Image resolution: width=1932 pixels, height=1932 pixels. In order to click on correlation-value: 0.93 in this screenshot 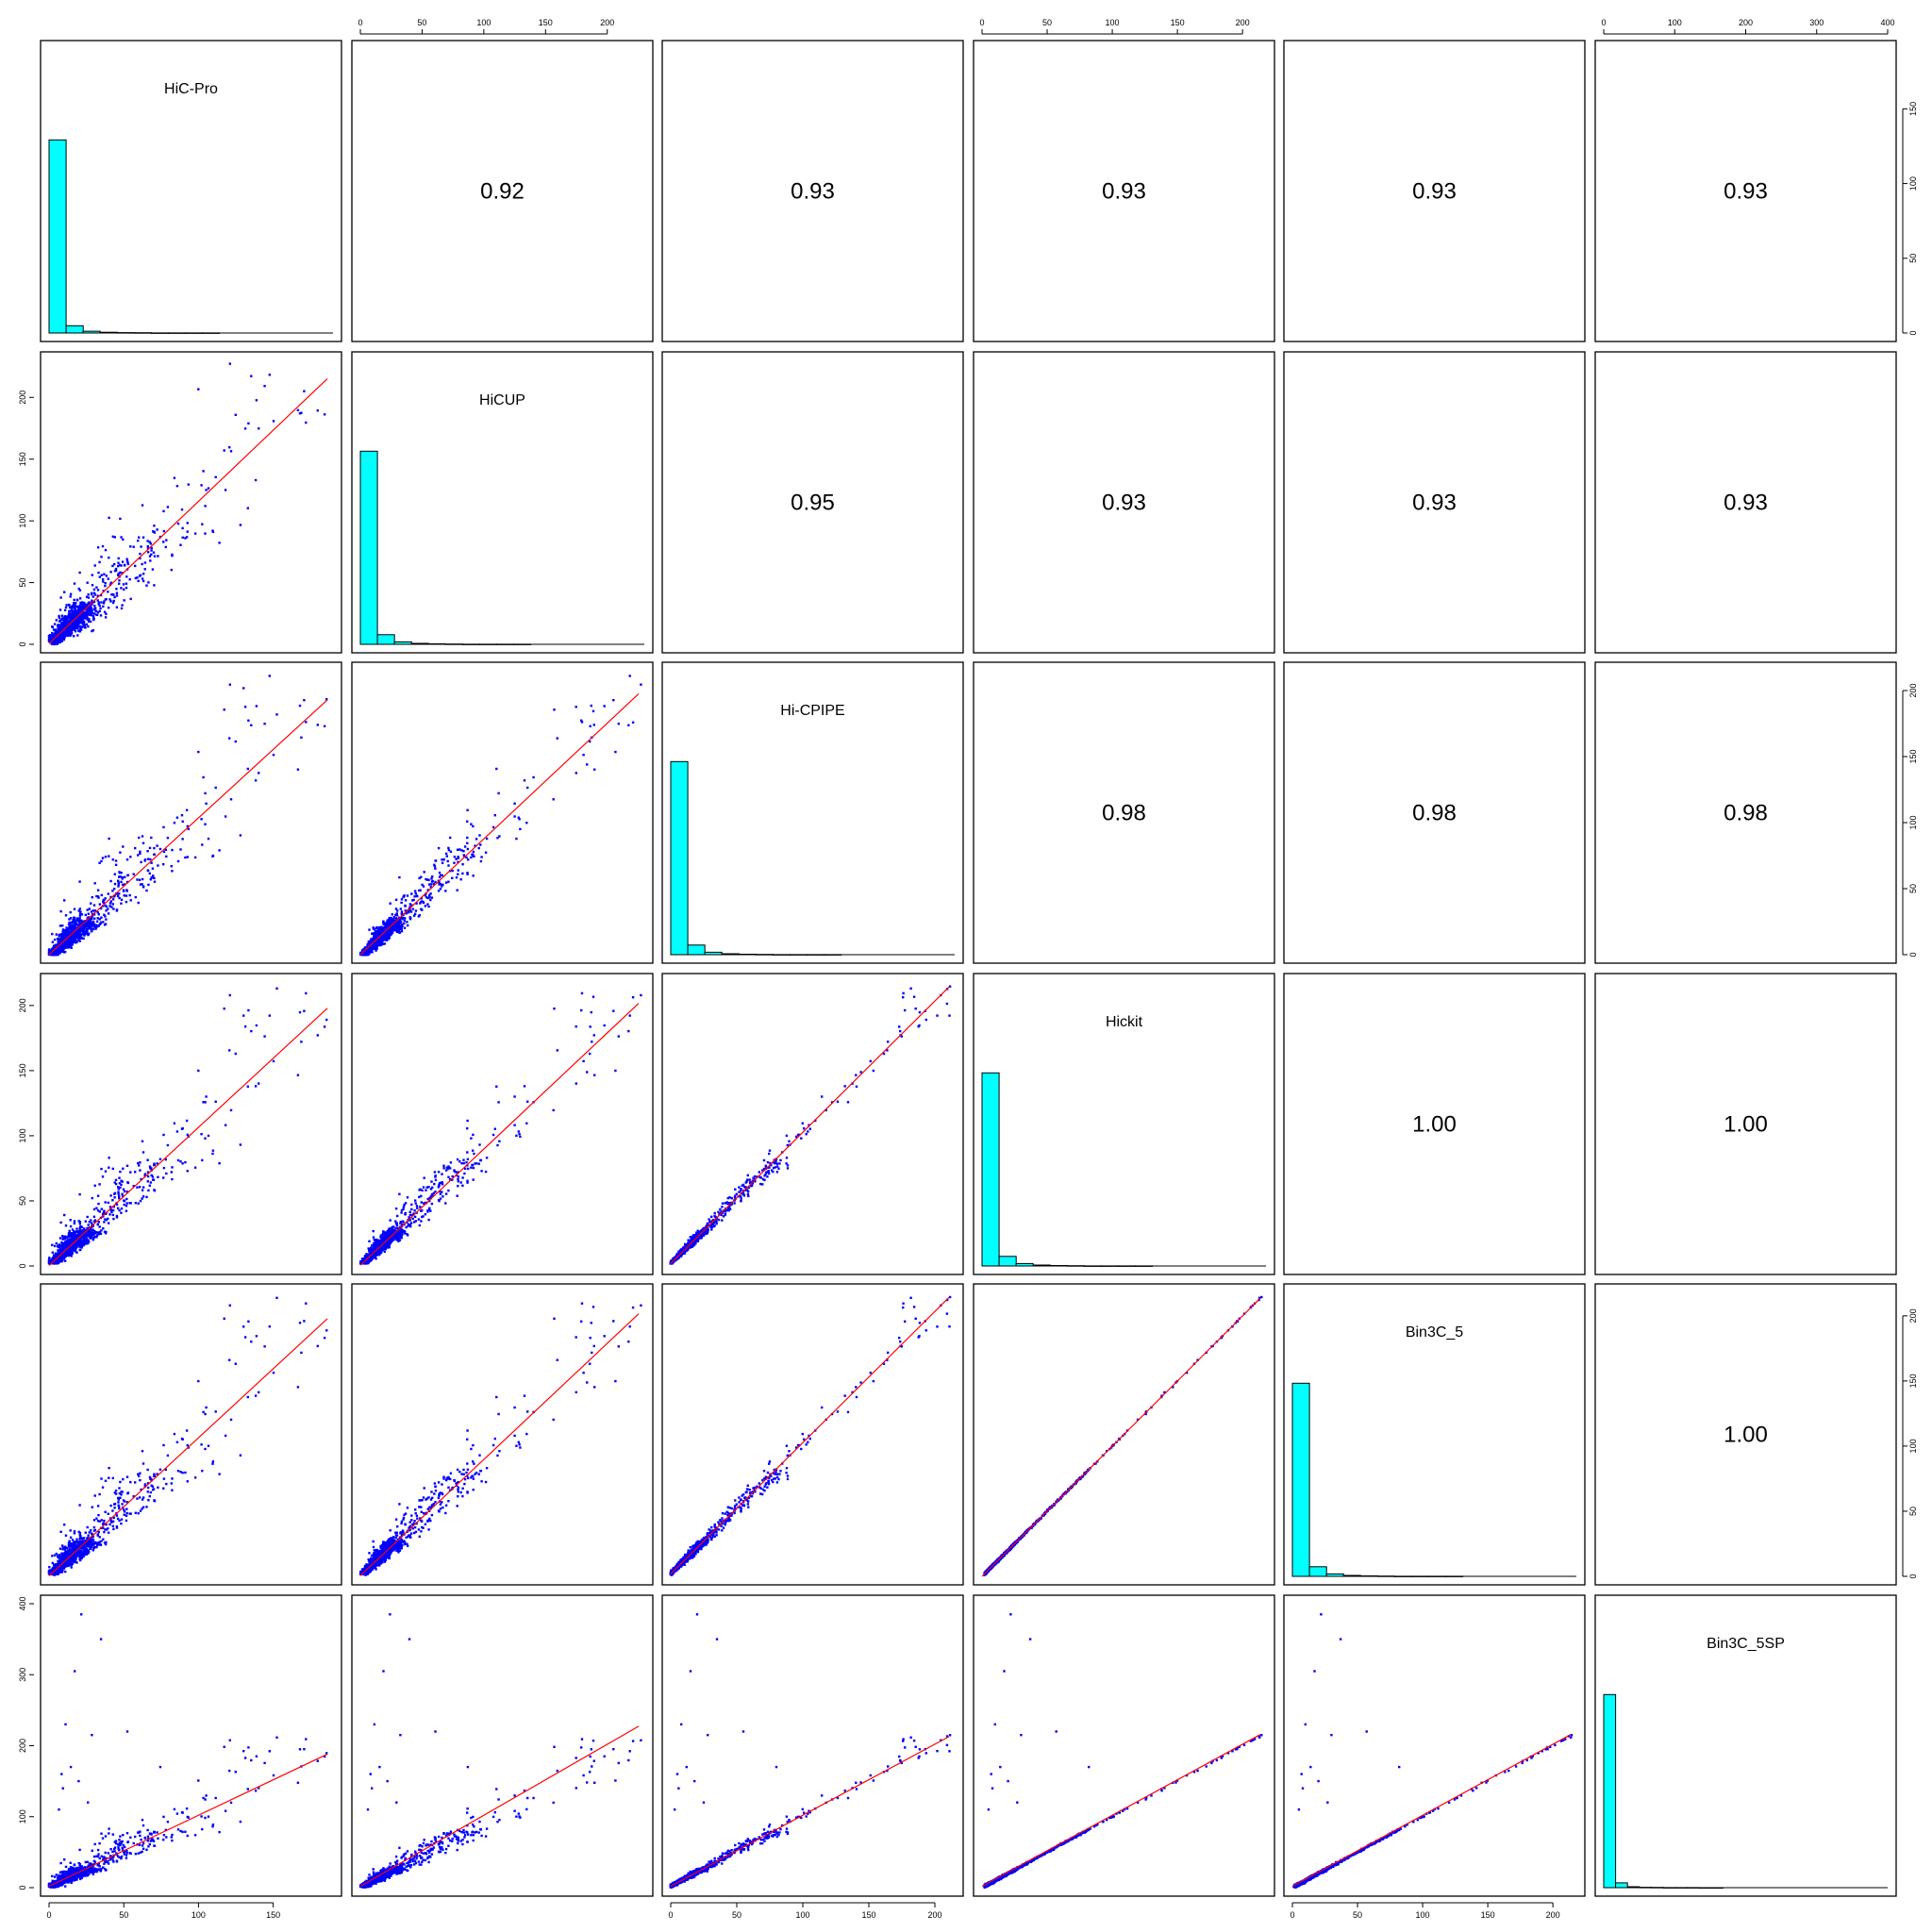, I will do `click(1434, 504)`.